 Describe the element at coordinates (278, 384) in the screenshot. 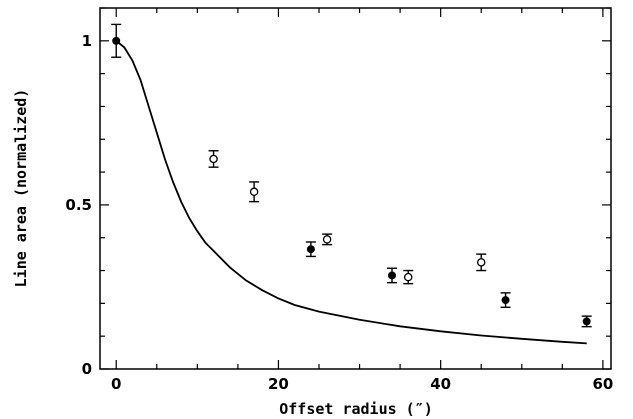

I see `x-tick-label: 20` at that location.